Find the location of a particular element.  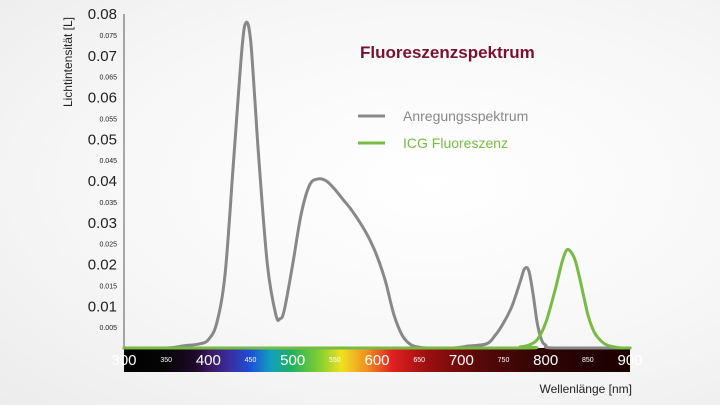

x-minor-tick-label: 350 is located at coordinates (166, 360).